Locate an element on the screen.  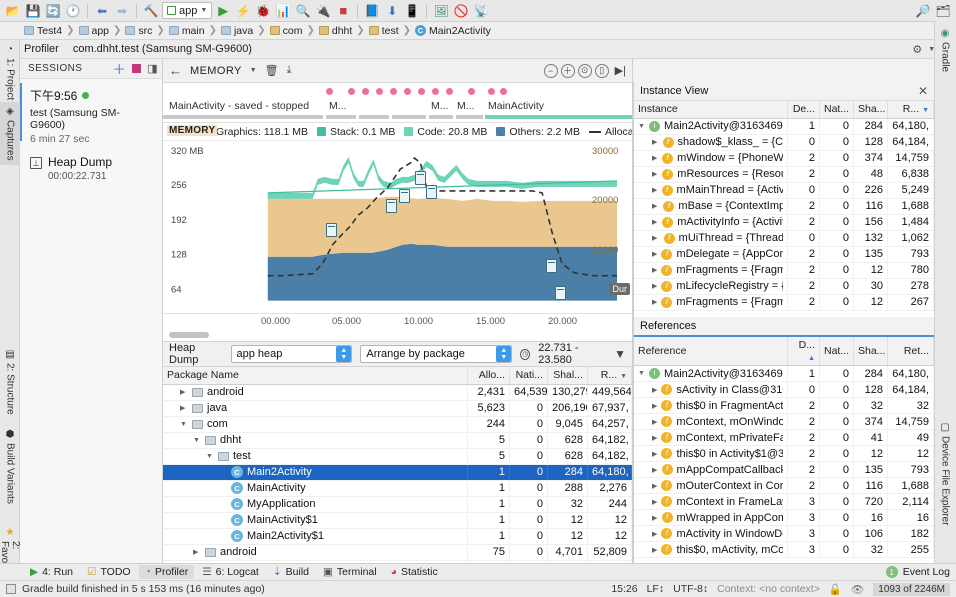
breadcrumb-item-main2activity: C Main2Activity is located at coordinates (453, 31).